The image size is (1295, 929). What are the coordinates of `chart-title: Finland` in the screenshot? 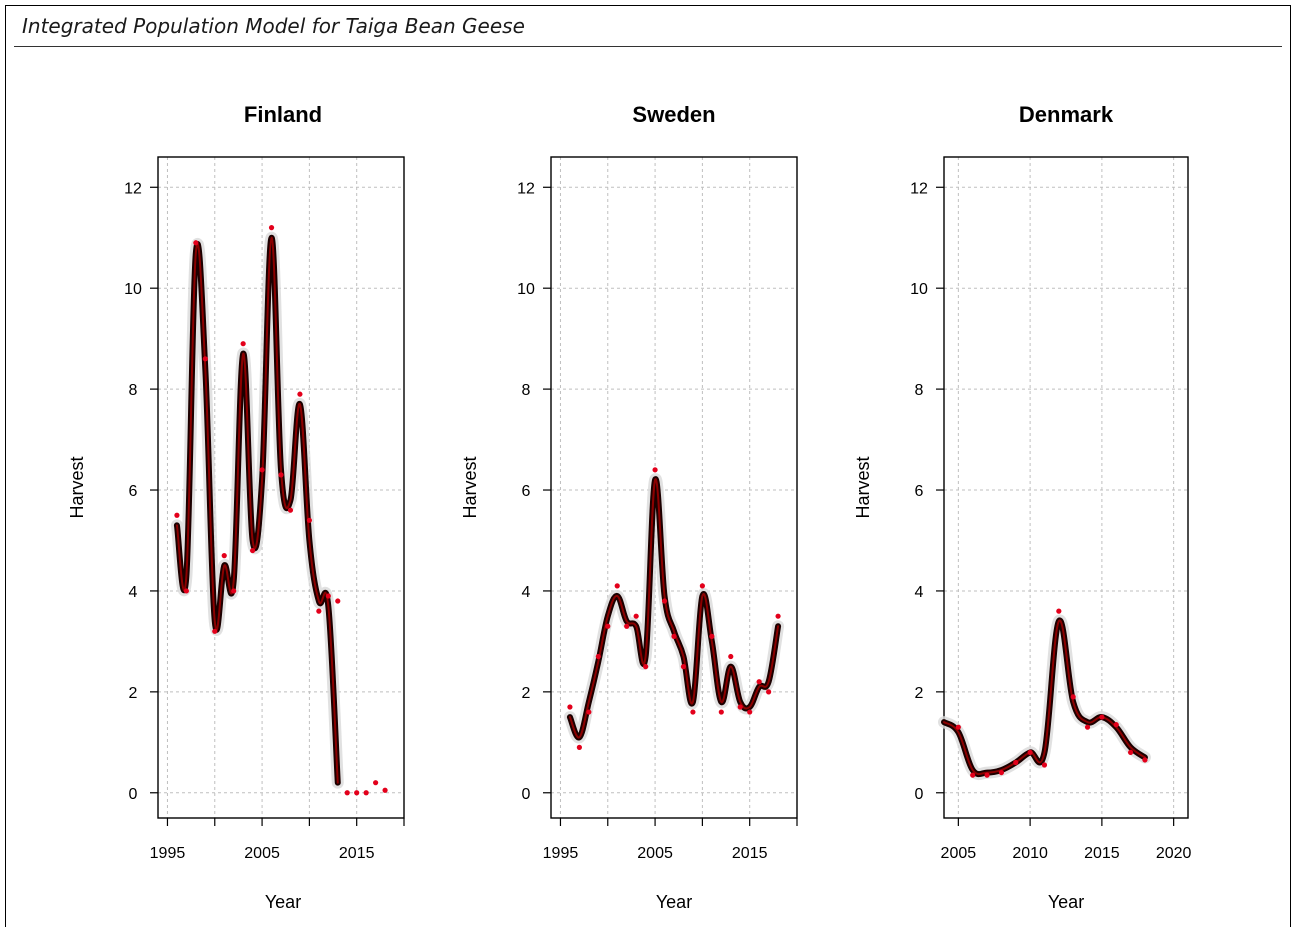 It's located at (283, 114).